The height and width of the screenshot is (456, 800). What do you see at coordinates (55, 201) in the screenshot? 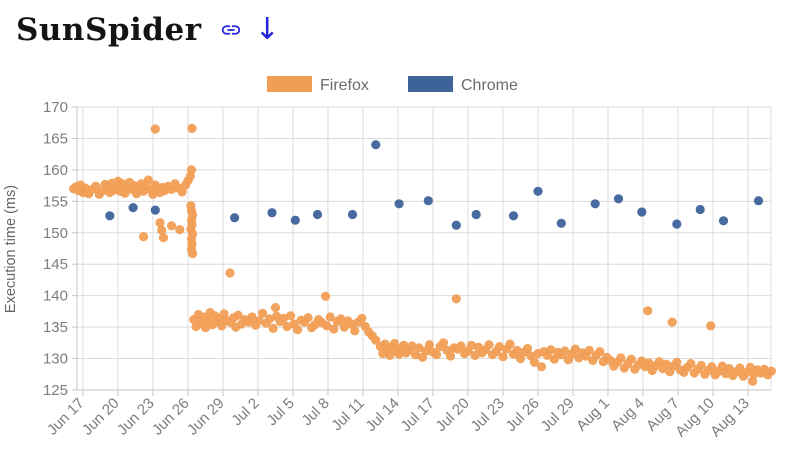
I see `y-tick-label: 155` at bounding box center [55, 201].